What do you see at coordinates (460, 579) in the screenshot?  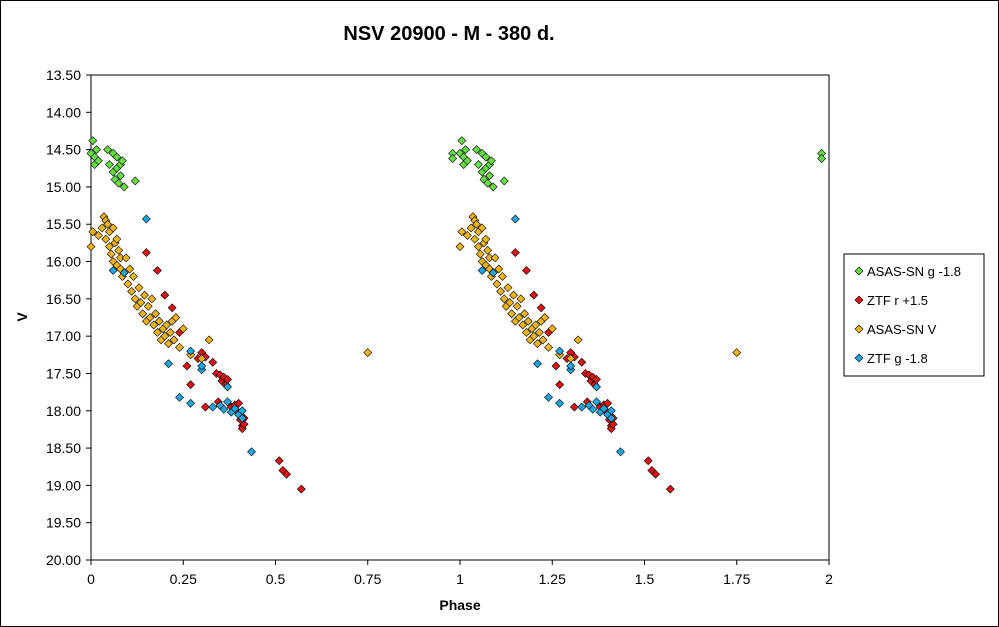 I see `x-tick-label: 1` at bounding box center [460, 579].